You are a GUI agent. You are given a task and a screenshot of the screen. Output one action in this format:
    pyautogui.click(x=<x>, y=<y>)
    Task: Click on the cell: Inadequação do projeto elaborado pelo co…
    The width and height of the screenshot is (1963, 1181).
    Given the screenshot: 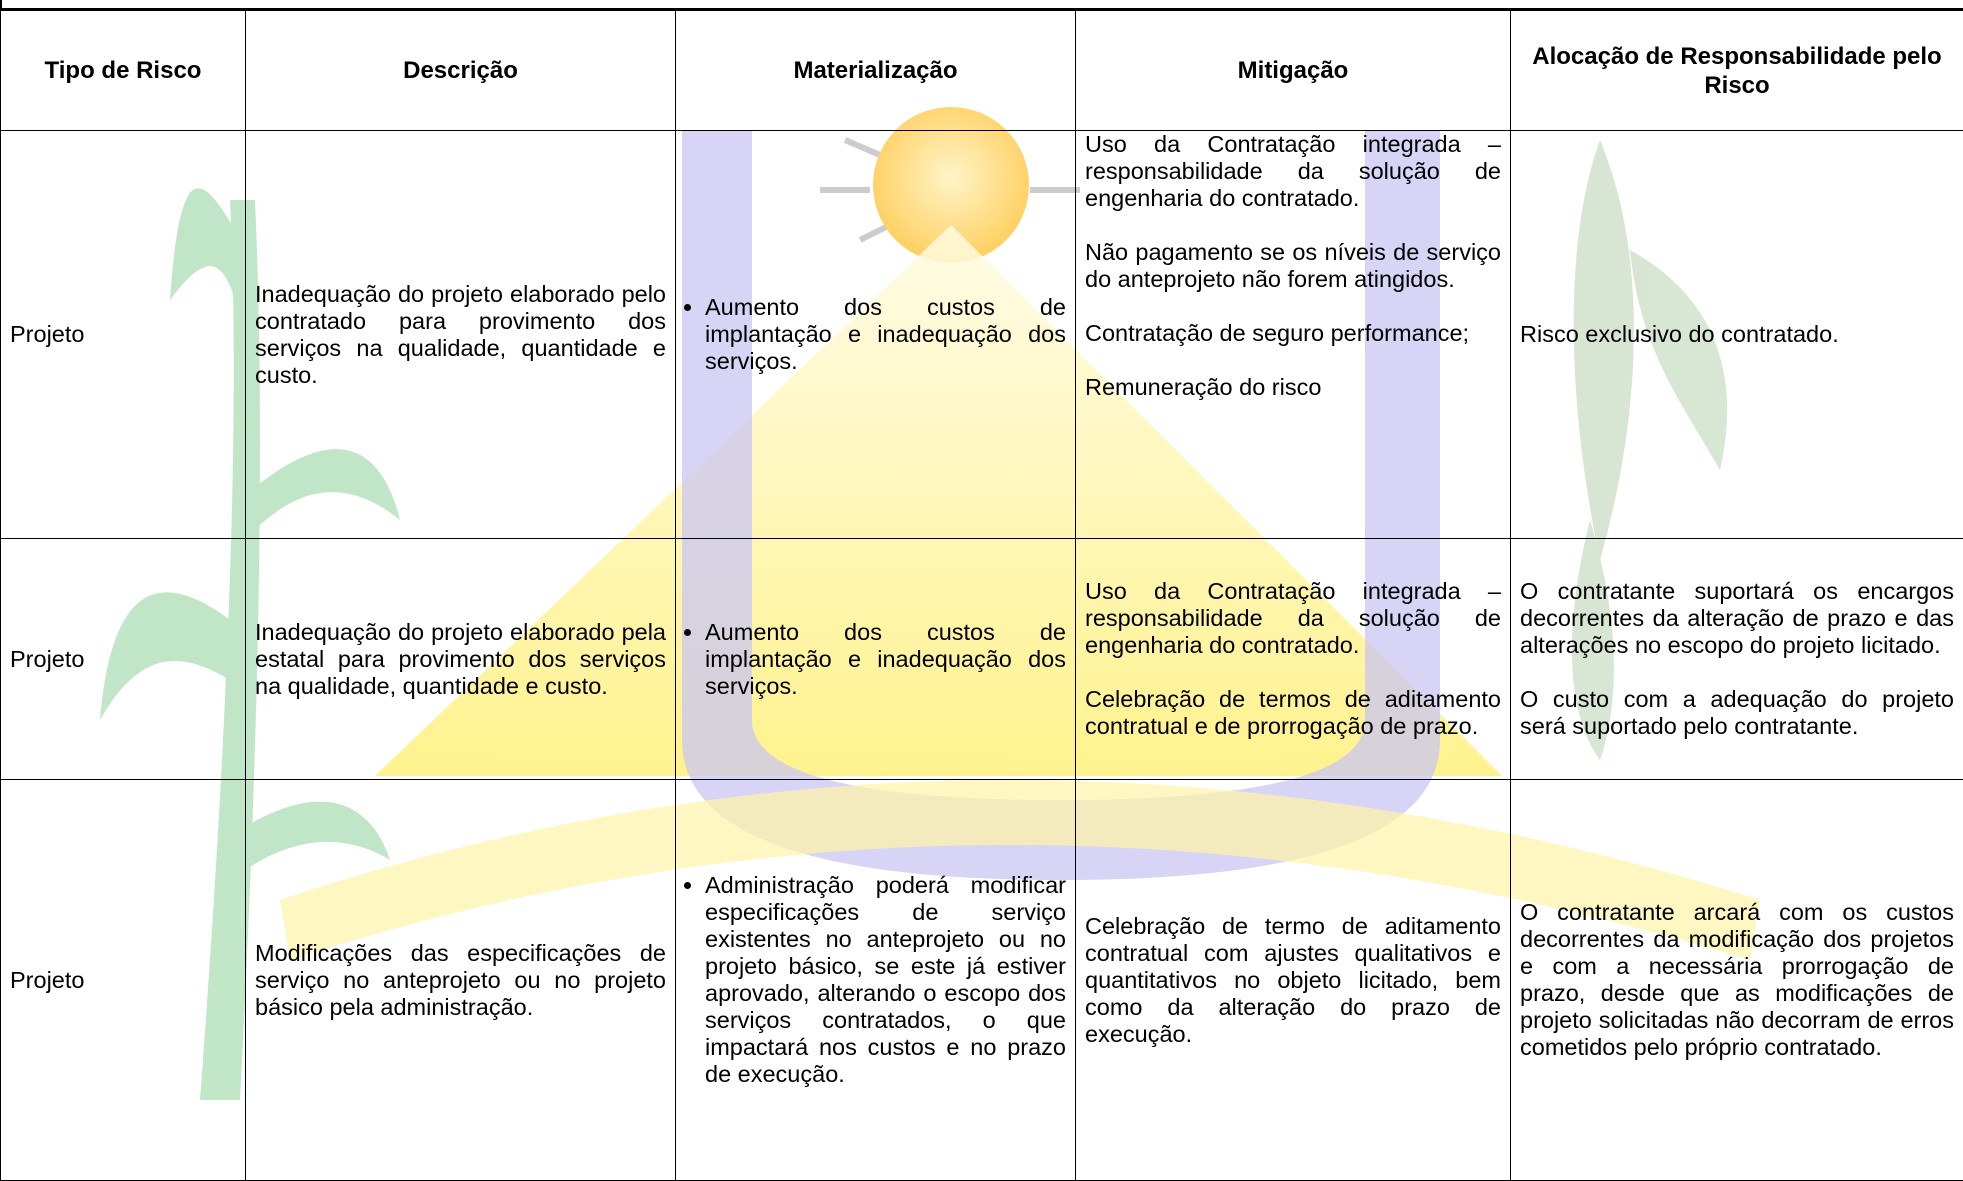 What is the action you would take?
    pyautogui.click(x=461, y=335)
    